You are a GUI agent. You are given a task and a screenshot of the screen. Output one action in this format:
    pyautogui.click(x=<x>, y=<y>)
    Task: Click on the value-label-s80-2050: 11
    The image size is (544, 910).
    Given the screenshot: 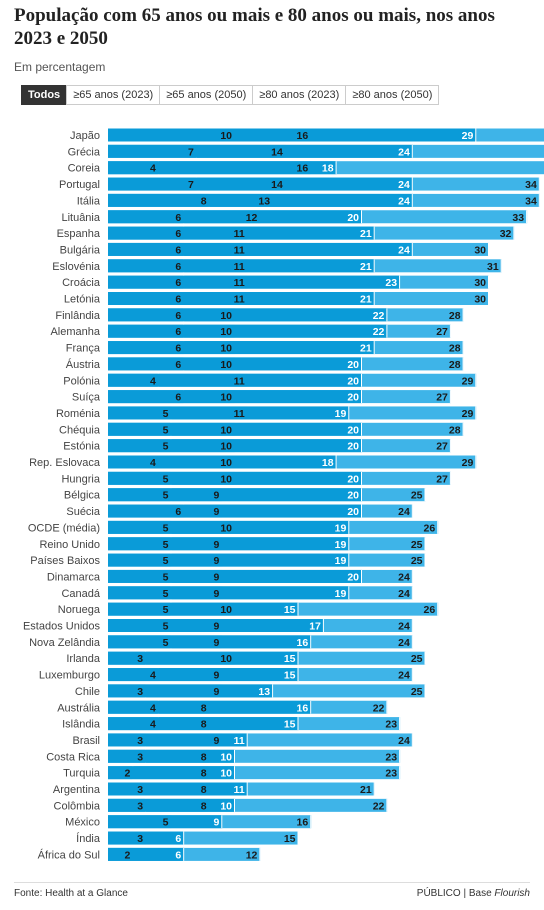 What is the action you would take?
    pyautogui.click(x=239, y=283)
    